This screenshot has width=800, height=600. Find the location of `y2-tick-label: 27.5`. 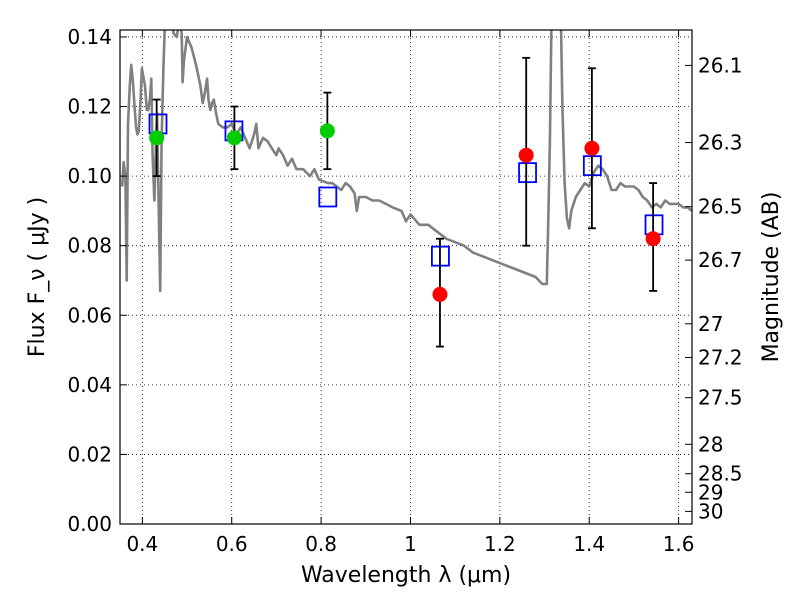

y2-tick-label: 27.5 is located at coordinates (720, 398).